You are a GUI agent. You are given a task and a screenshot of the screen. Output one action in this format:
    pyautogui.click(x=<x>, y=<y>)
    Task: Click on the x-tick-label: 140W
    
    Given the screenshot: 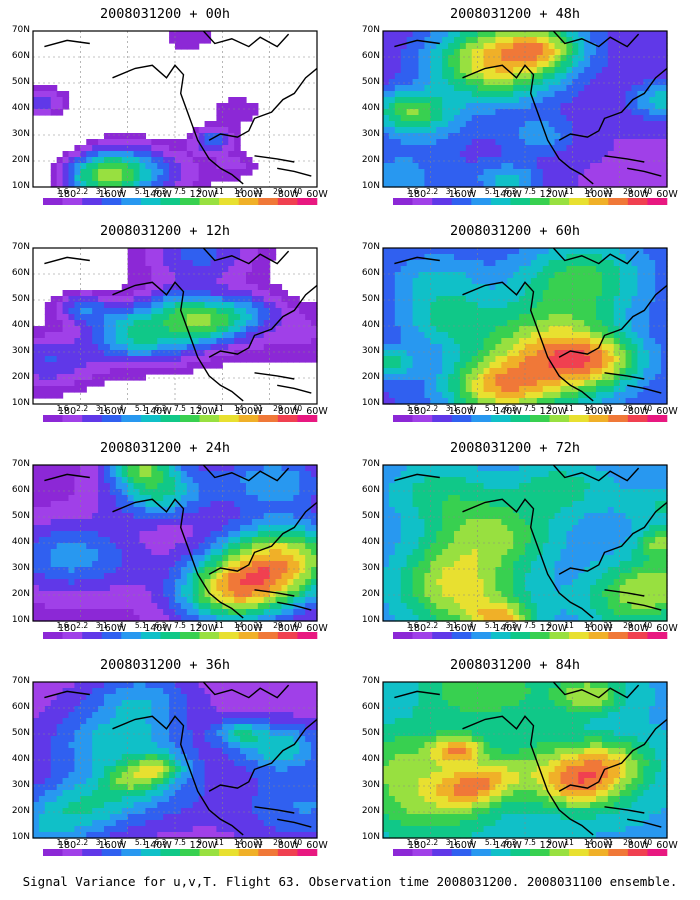 What is the action you would take?
    pyautogui.click(x=158, y=845)
    